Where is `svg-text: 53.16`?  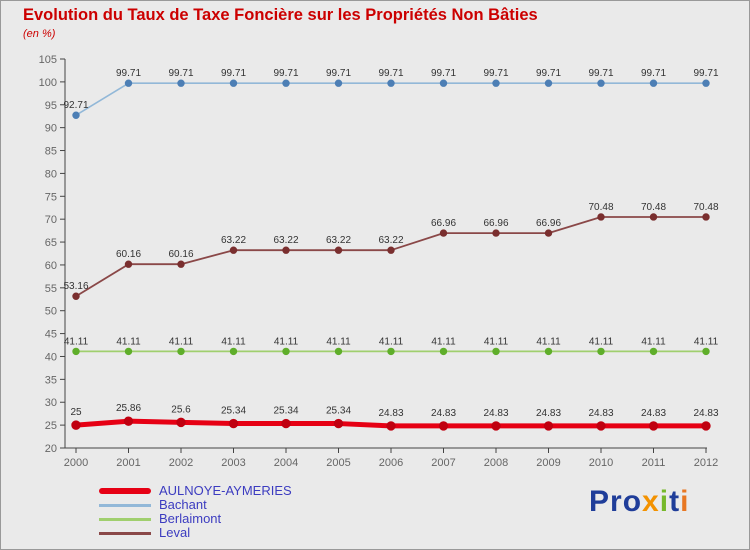
svg-text: 53.16 is located at coordinates (75, 286).